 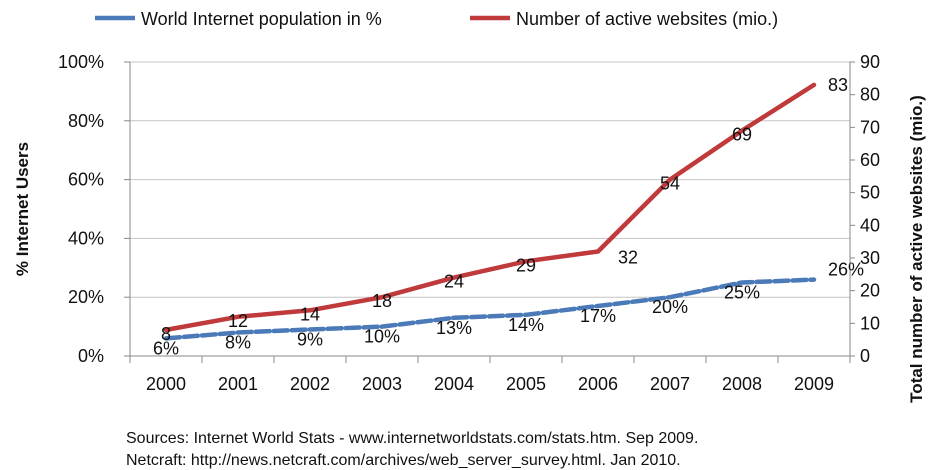 I want to click on y-left-tick-label: 20%, so click(x=86, y=297).